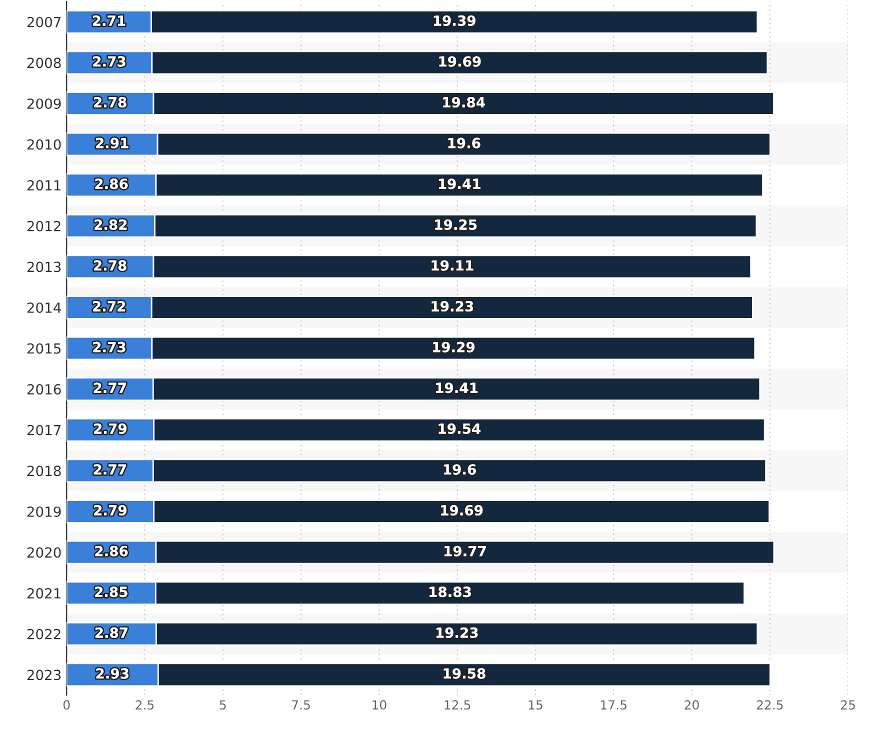  Describe the element at coordinates (112, 143) in the screenshot. I see `data-label: 2.91` at that location.